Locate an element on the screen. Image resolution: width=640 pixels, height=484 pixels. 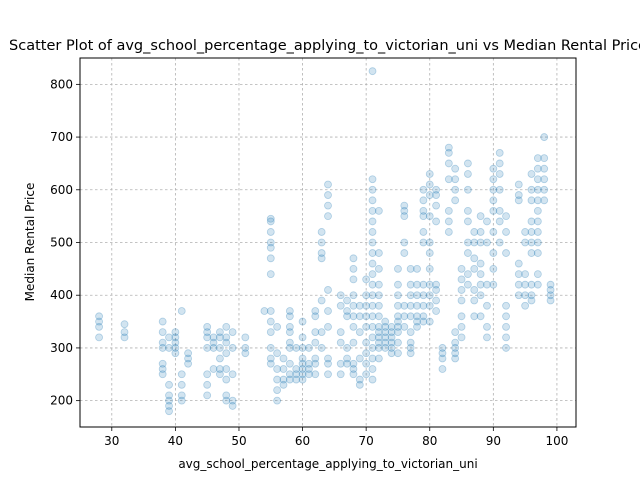
y-tick-label: 500 is located at coordinates (61, 243).